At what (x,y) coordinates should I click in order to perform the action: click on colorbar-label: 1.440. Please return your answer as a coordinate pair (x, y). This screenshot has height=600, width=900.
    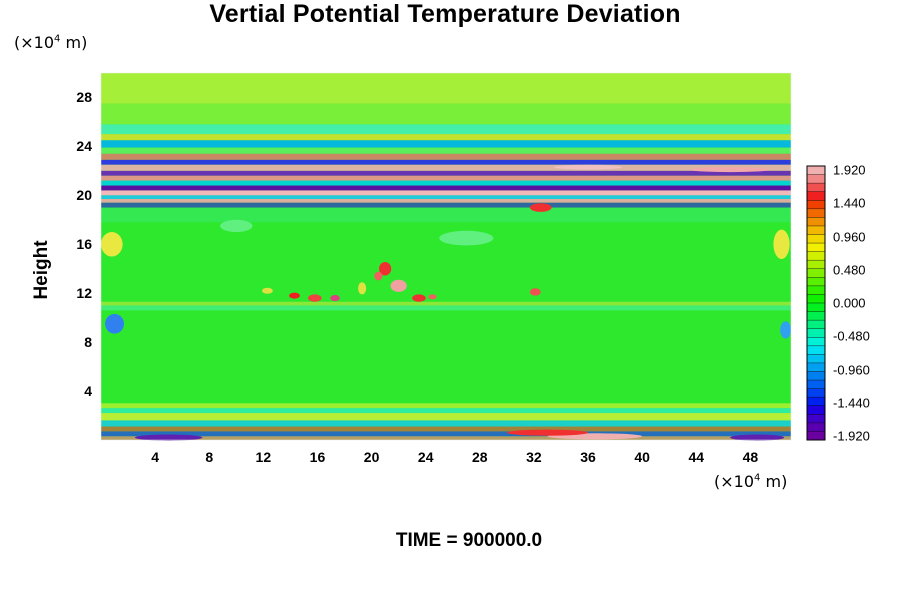
    Looking at the image, I should click on (849, 203).